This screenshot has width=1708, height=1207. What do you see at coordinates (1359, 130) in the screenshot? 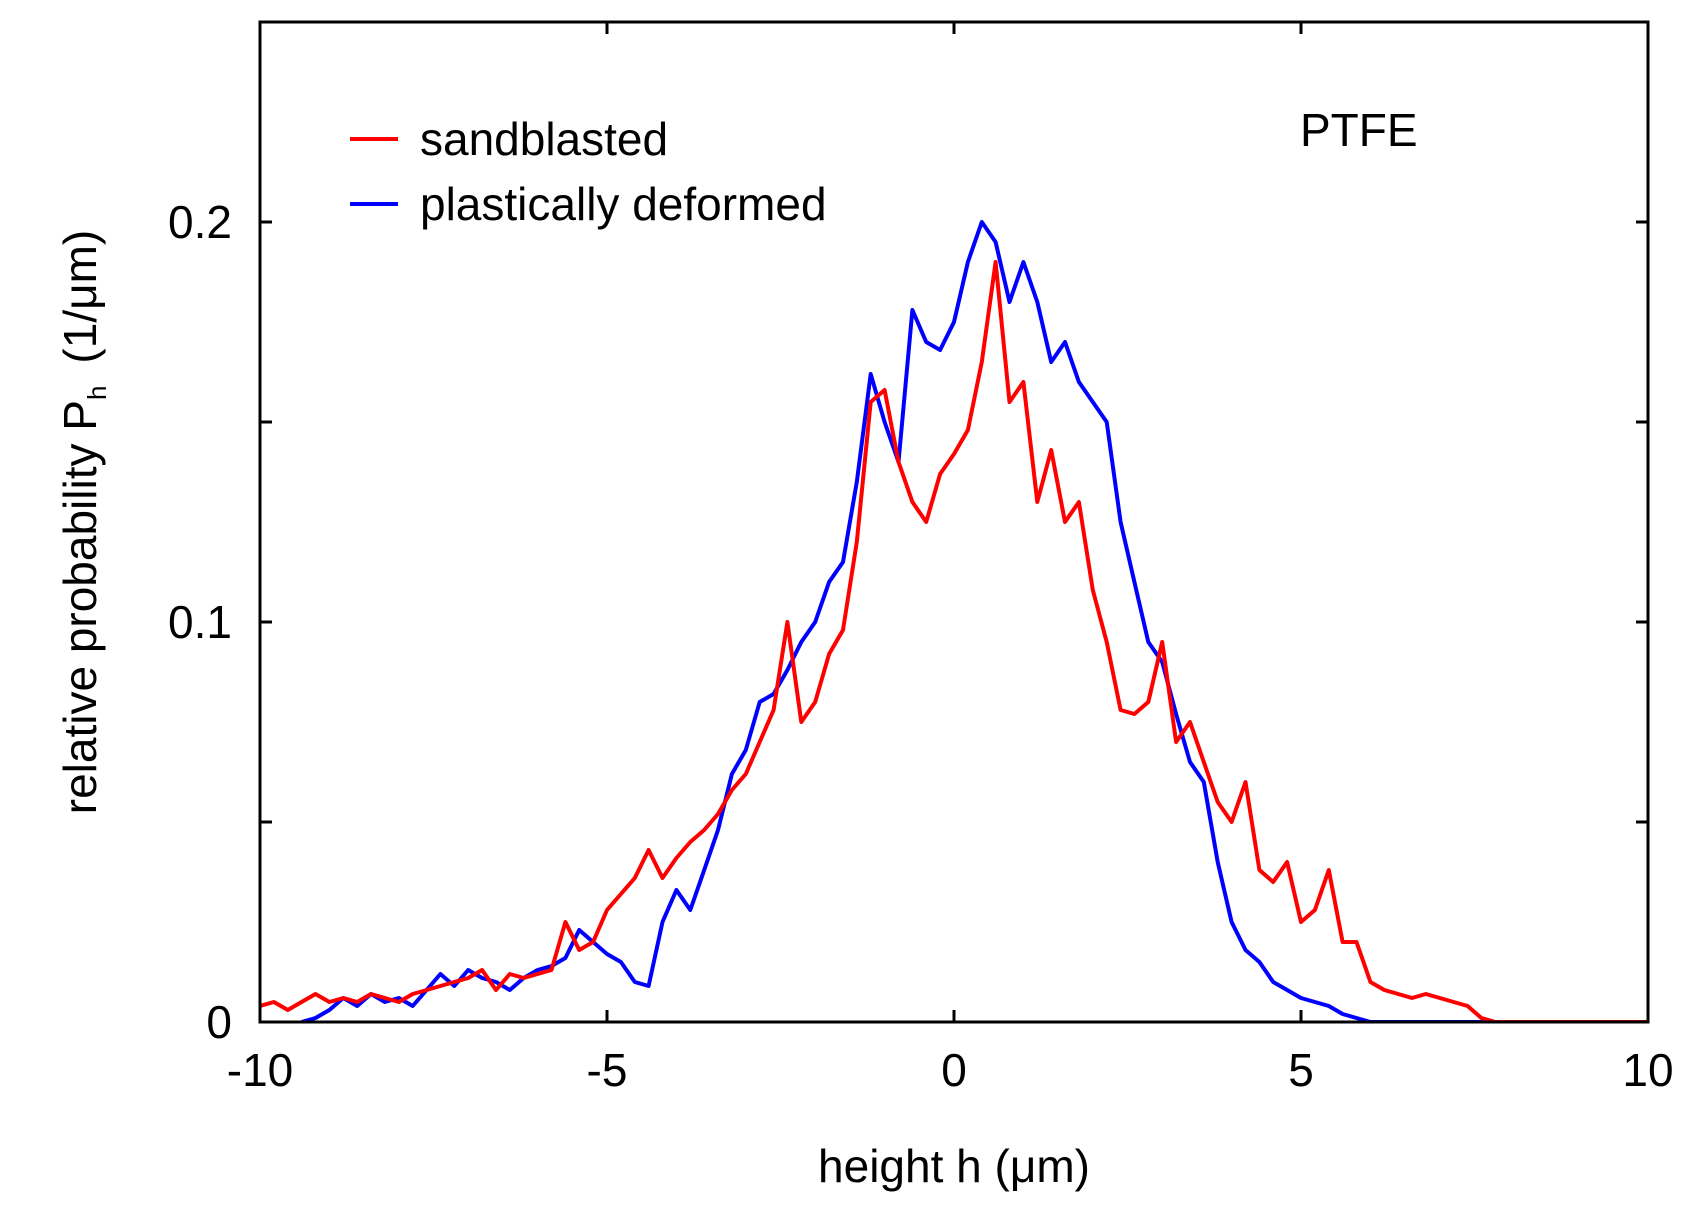
I see `material-annotation: PTFE` at bounding box center [1359, 130].